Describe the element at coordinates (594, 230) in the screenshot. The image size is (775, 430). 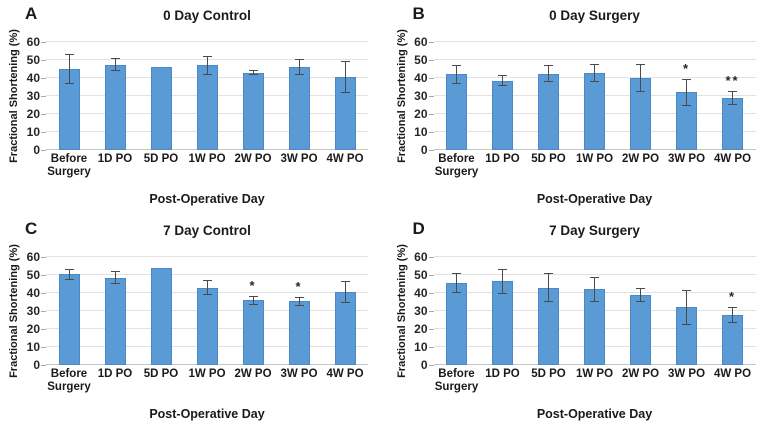
I see `chart-title: 7 Day Surgery` at that location.